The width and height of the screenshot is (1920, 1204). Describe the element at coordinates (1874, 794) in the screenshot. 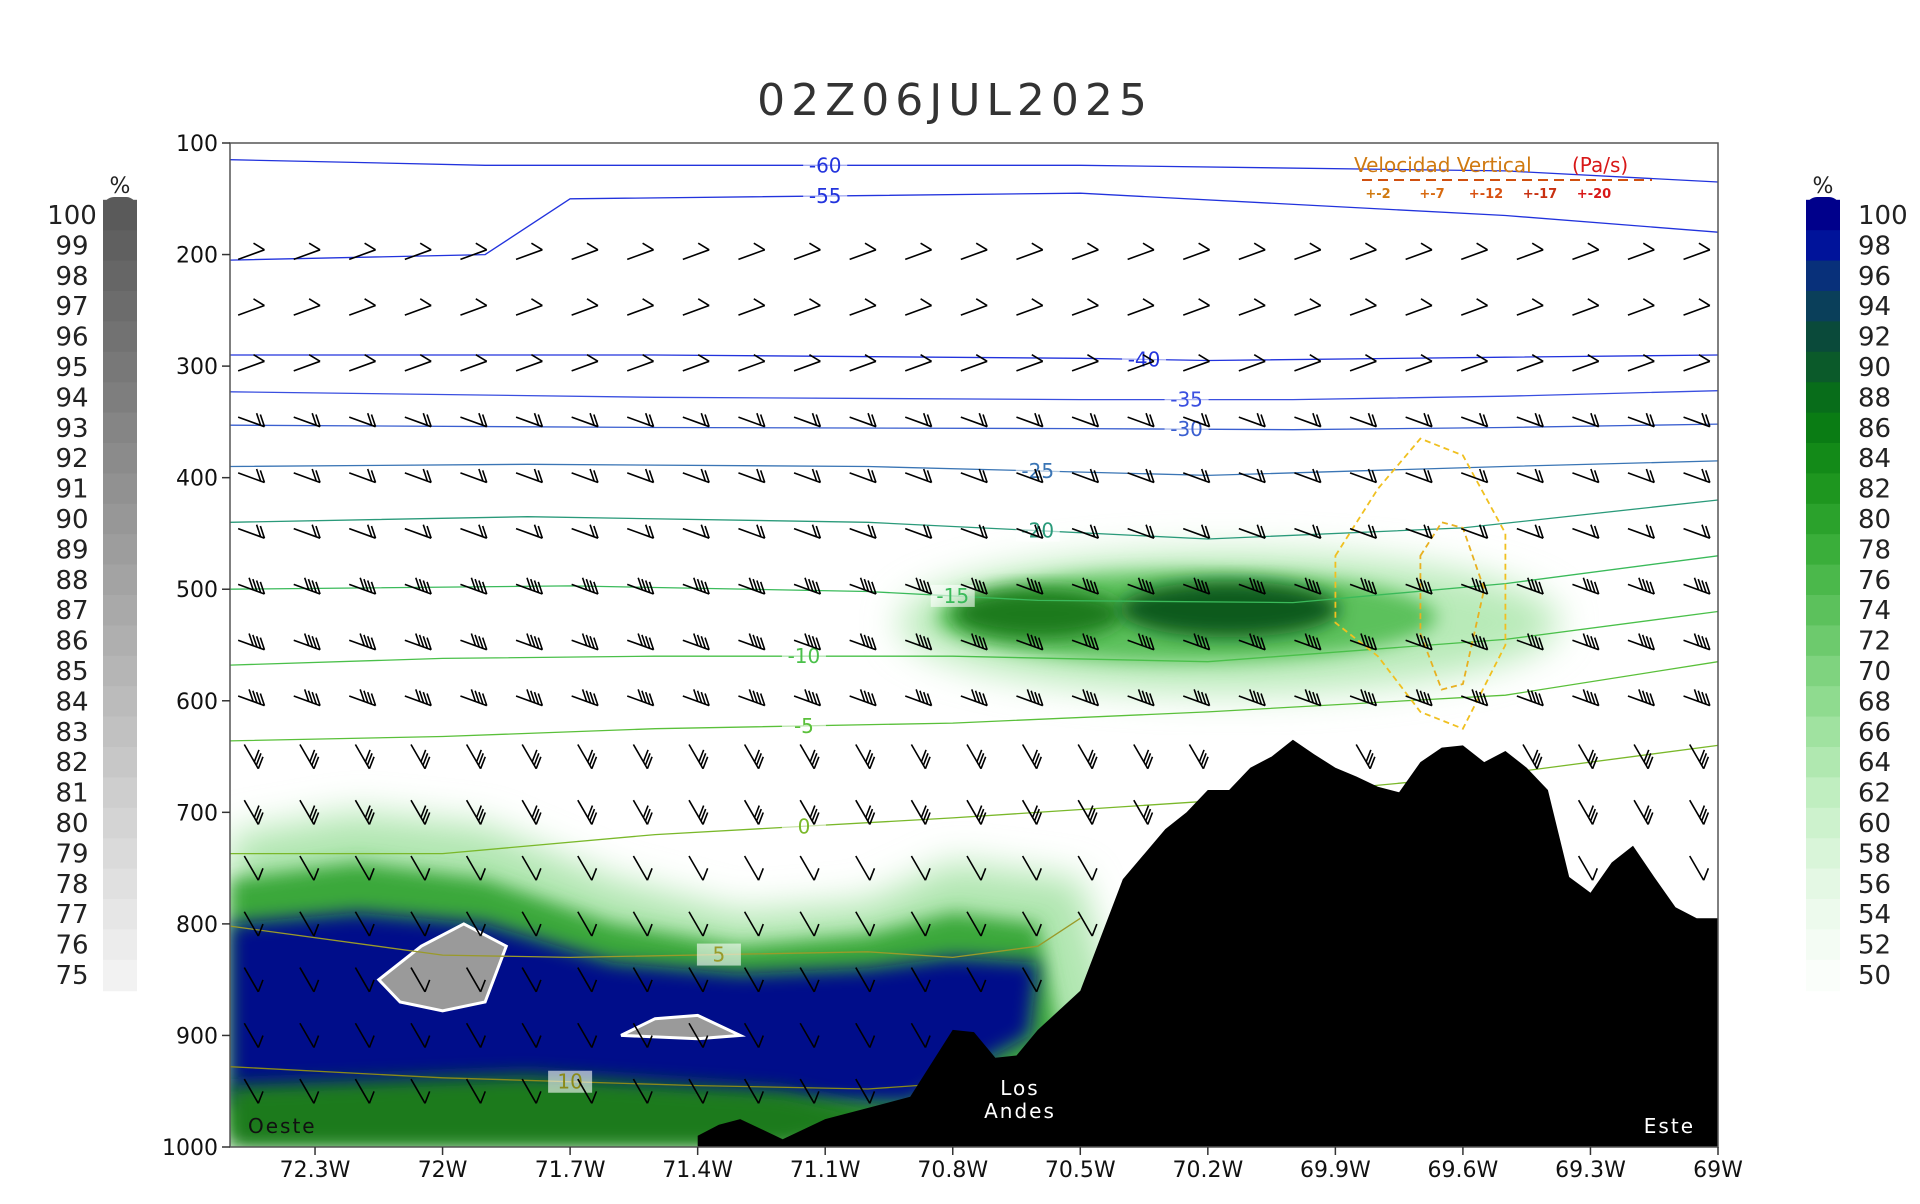

I see `right-colorbar-label: 62` at that location.